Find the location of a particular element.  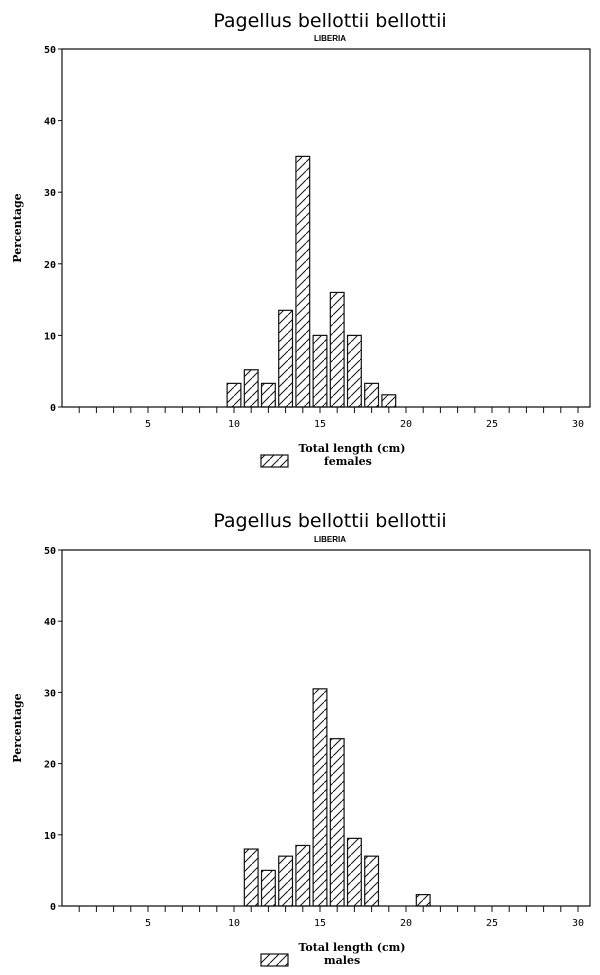

legend-label: males is located at coordinates (342, 960).